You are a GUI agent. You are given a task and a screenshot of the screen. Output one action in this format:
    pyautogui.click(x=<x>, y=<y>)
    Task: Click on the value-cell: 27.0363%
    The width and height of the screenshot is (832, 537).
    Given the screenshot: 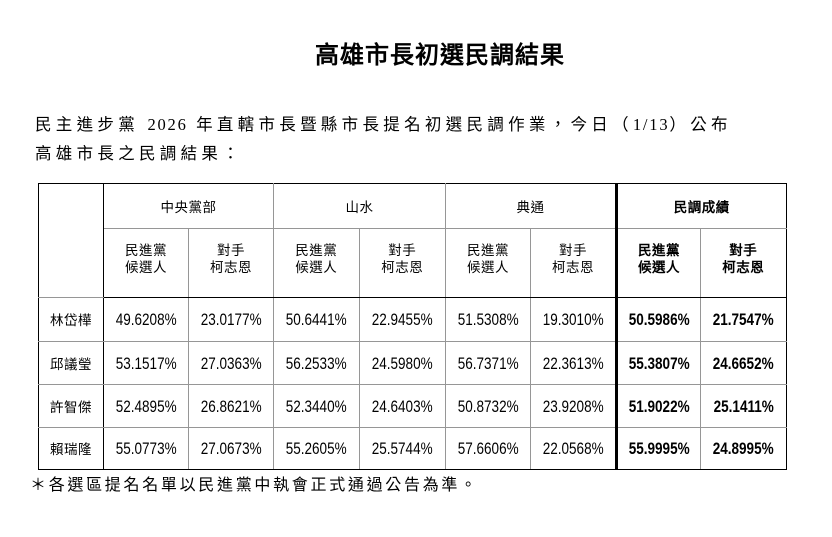 What is the action you would take?
    pyautogui.click(x=231, y=363)
    